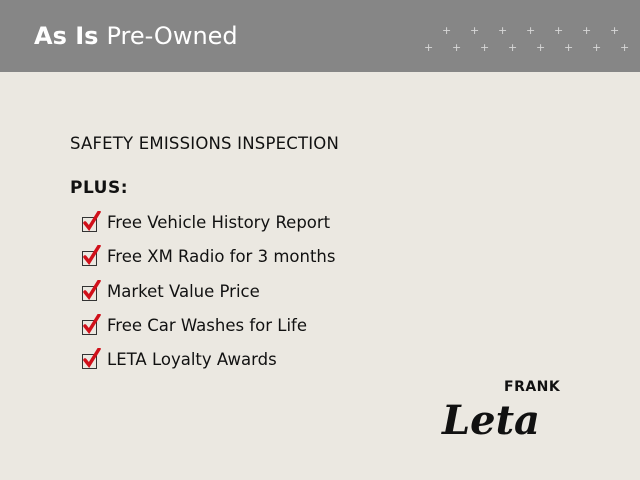  I want to click on item-label: Free Car Washes for Life, so click(207, 325).